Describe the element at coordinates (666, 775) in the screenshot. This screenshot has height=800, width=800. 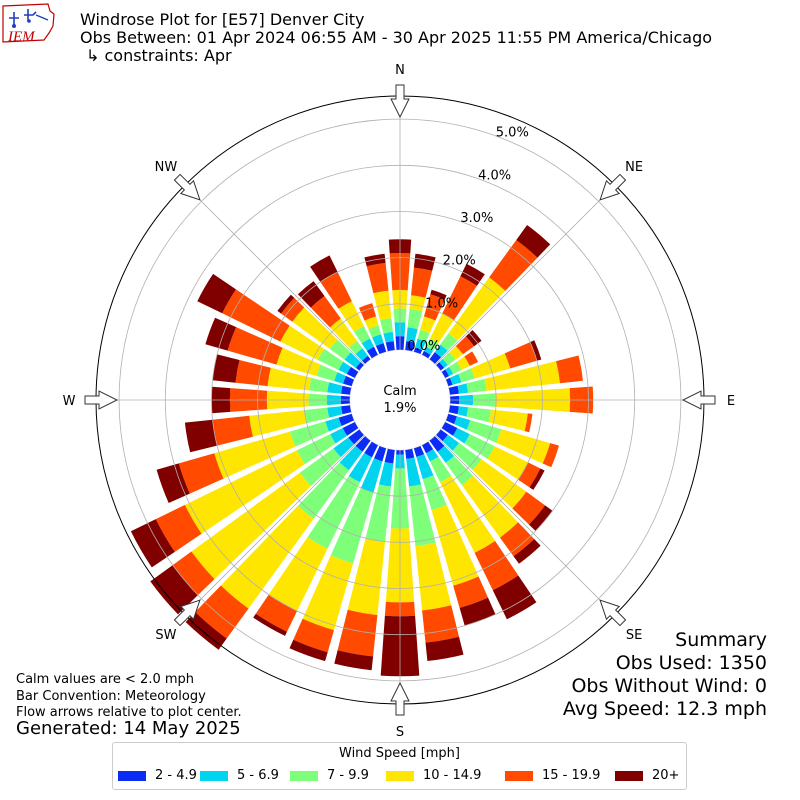
I see `legend-label: 20+` at that location.